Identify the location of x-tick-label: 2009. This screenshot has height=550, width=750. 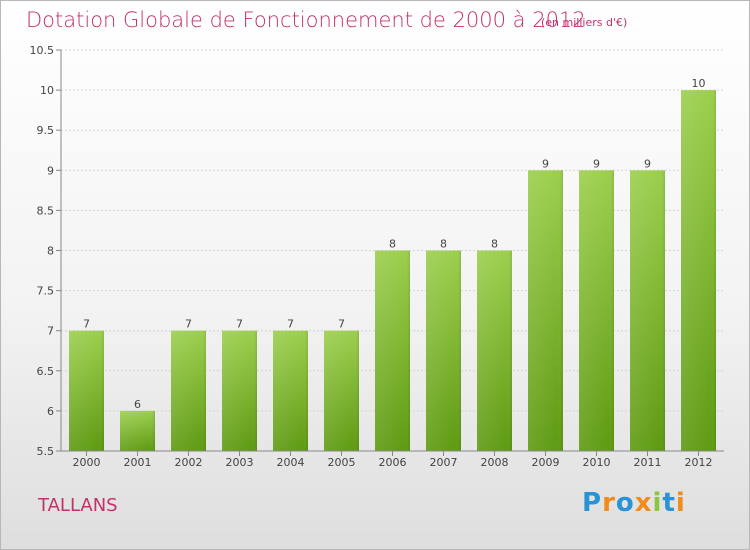
(546, 462).